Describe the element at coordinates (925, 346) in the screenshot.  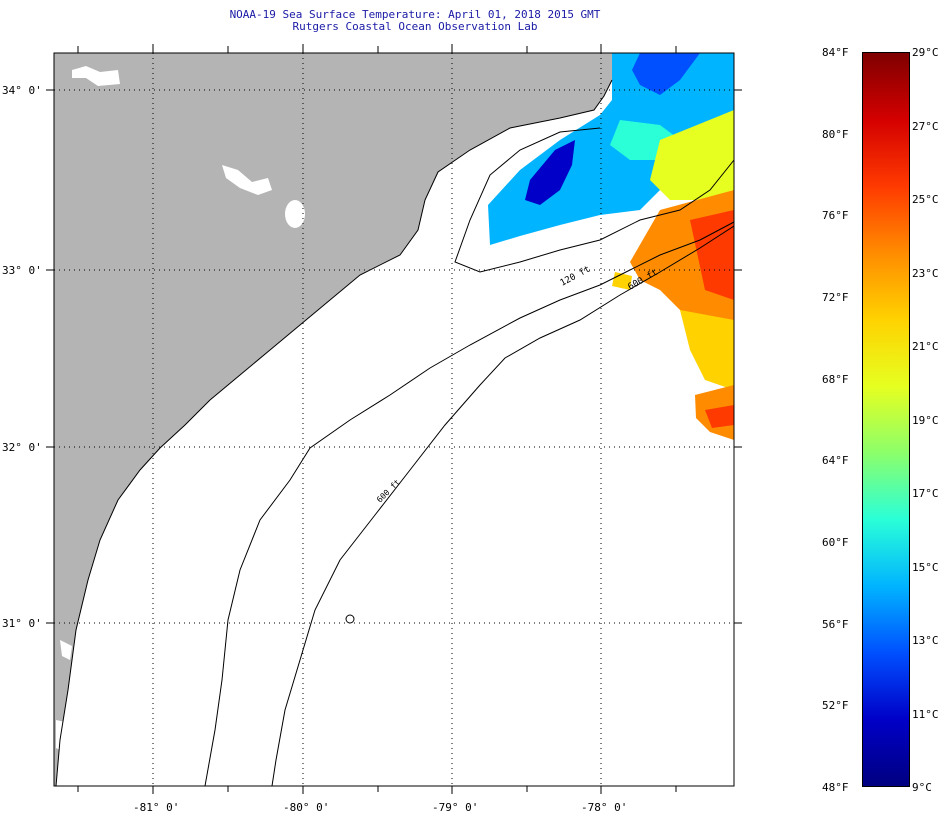
I see `colorbar-c-label: 21°C` at that location.